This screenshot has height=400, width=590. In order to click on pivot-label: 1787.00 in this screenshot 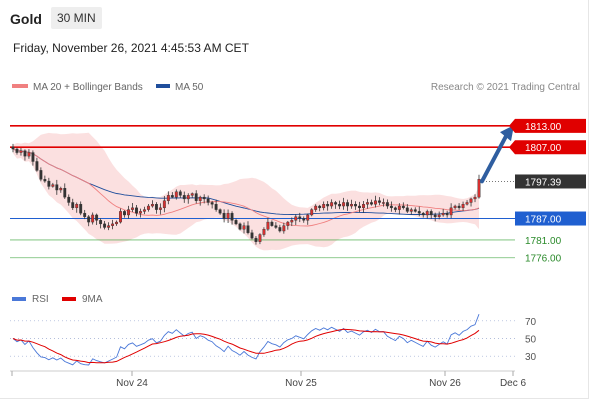, I will do `click(543, 220)`.